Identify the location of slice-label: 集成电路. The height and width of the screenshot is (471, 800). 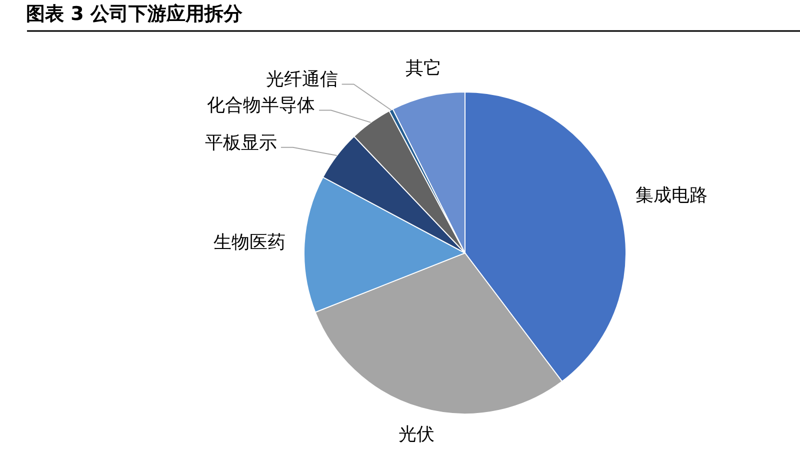
(672, 195).